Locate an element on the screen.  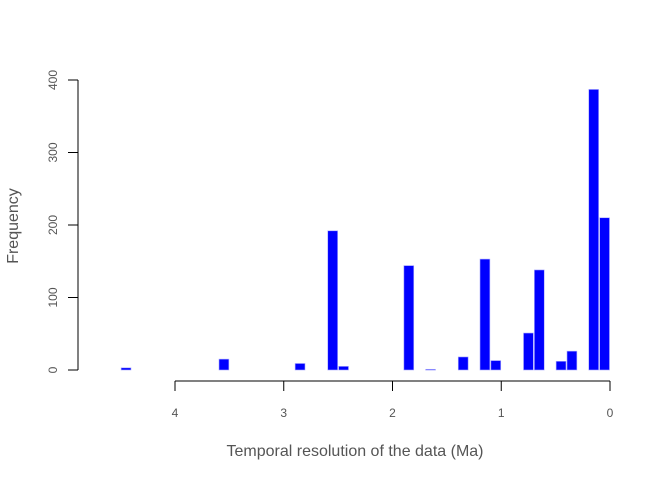
x-axis: 4 3 2 1 0 is located at coordinates (393, 400).